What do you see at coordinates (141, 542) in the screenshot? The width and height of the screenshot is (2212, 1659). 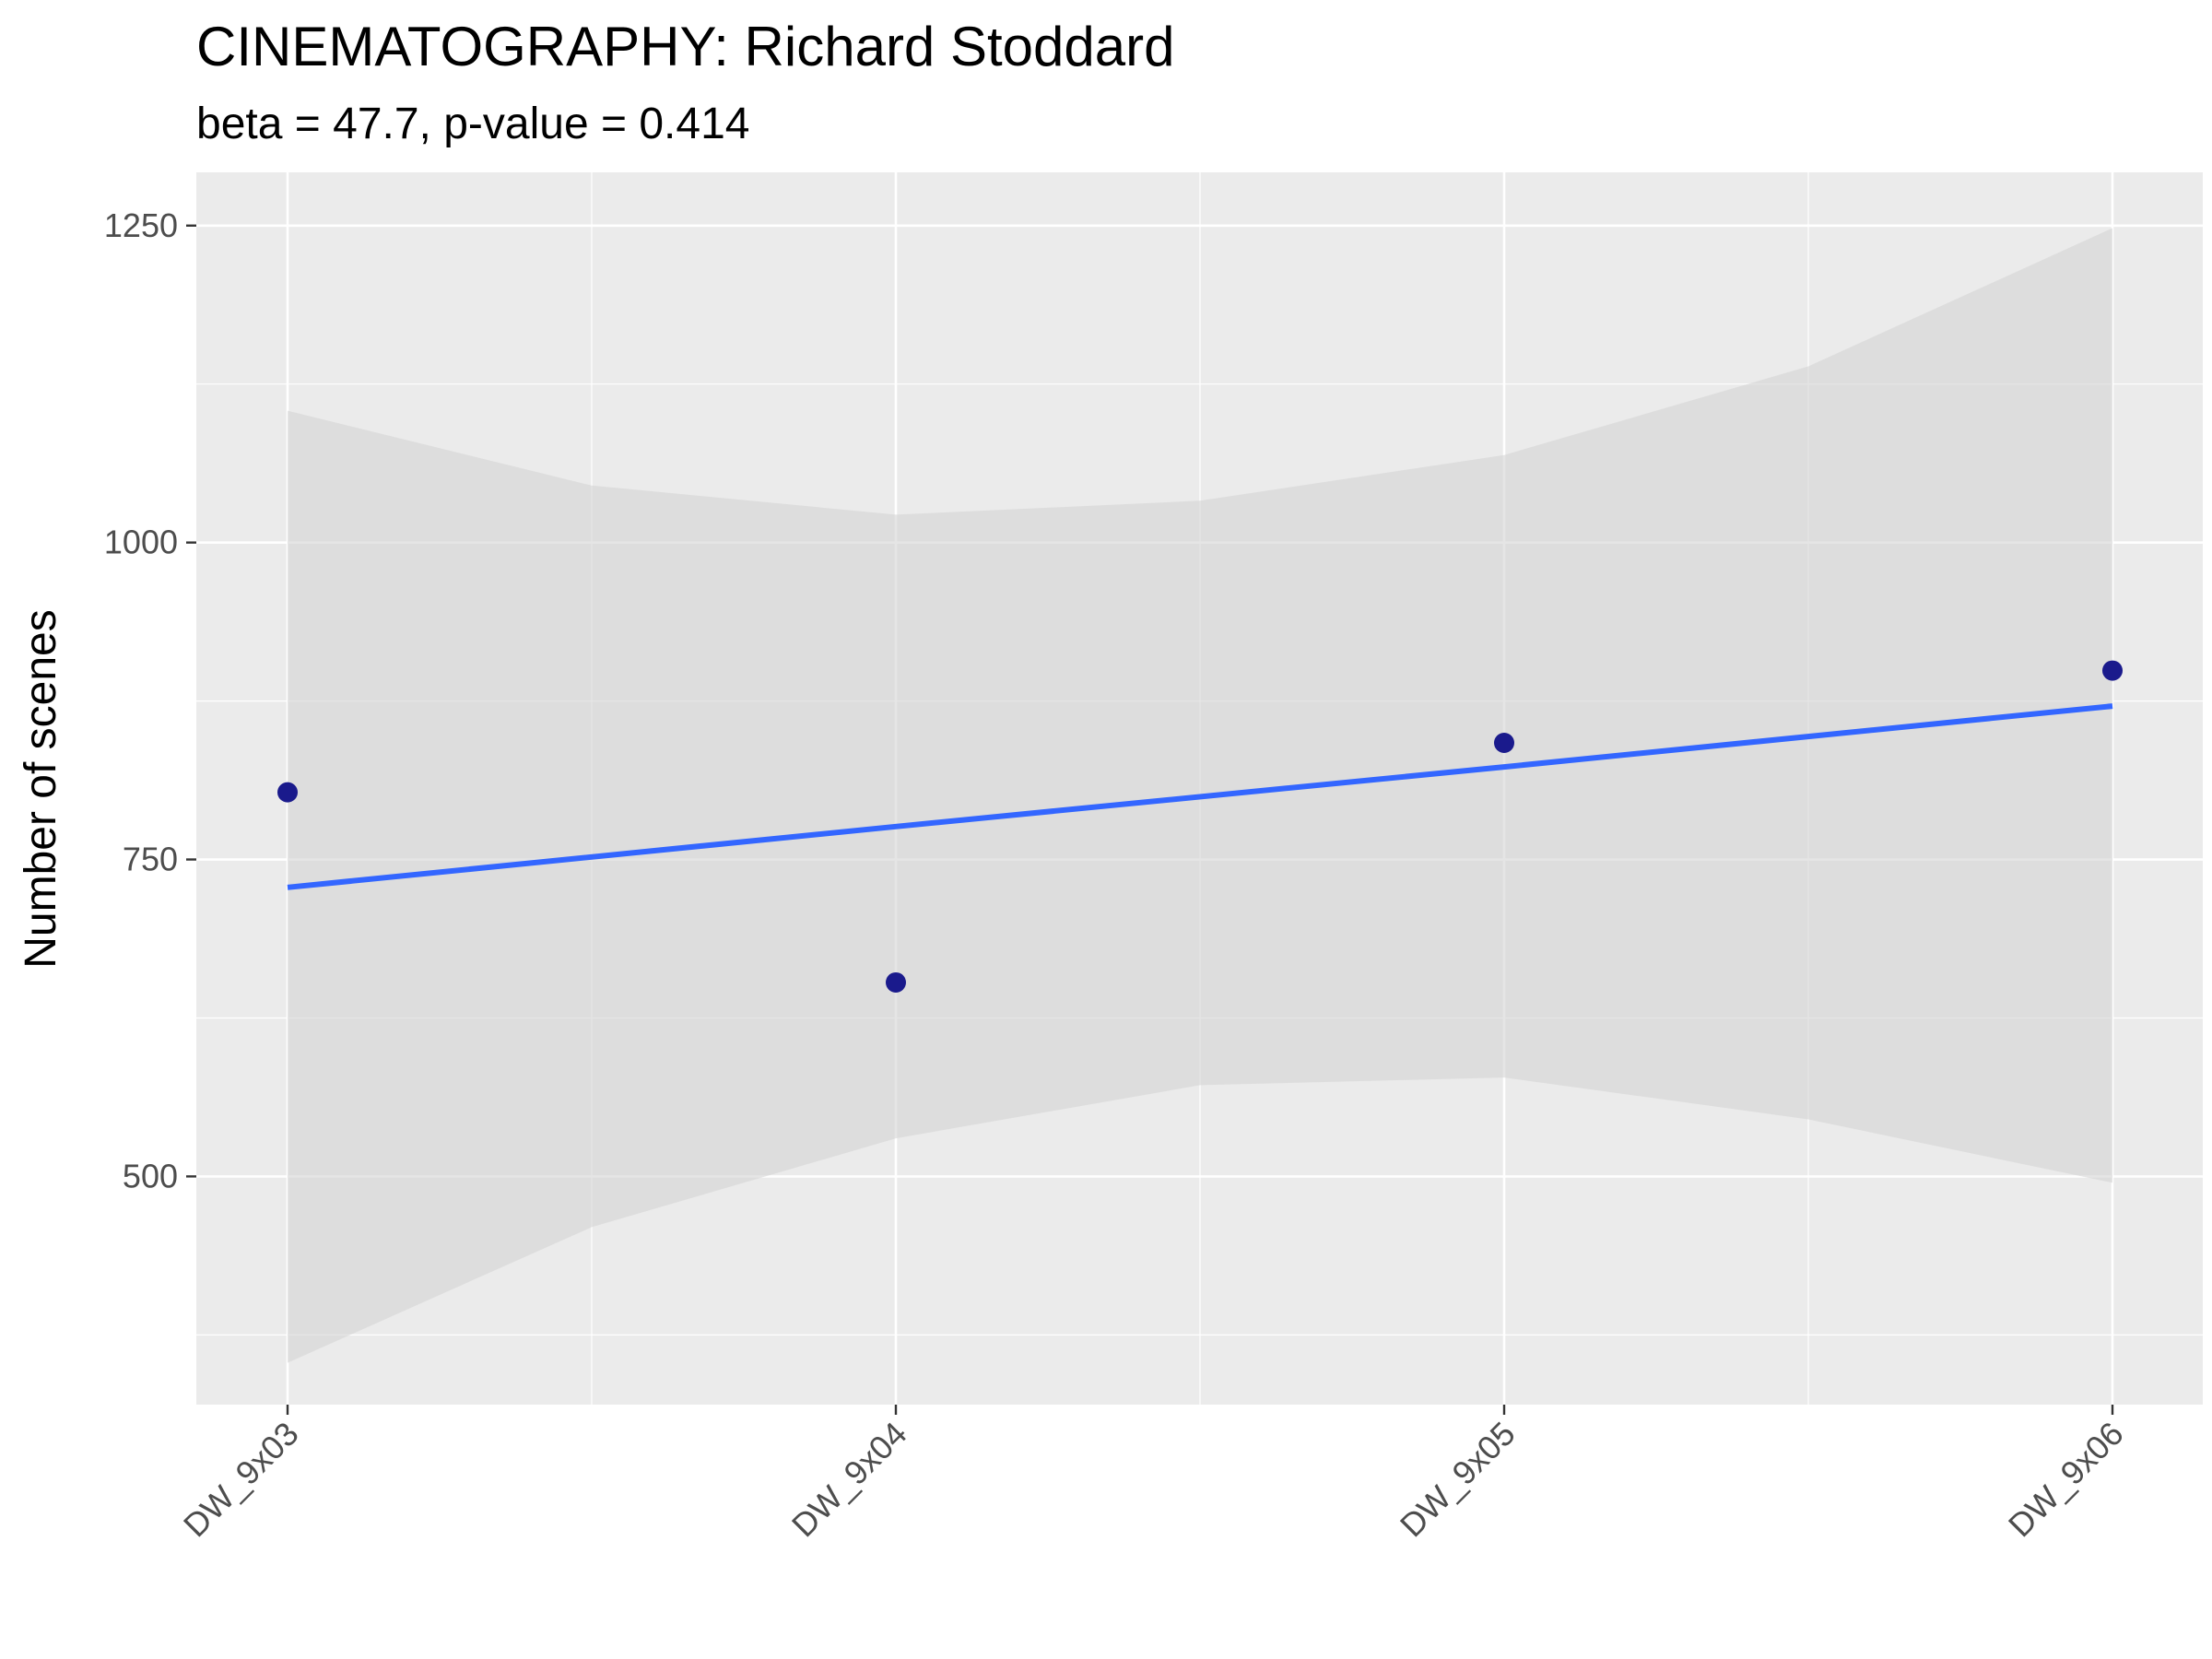 I see `y-tick-label: 1000` at bounding box center [141, 542].